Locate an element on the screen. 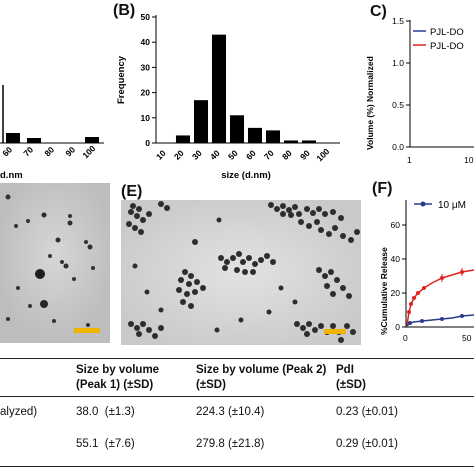 This screenshot has width=474, height=474. panel-c-ytick-2: 1.0 is located at coordinates (398, 63).